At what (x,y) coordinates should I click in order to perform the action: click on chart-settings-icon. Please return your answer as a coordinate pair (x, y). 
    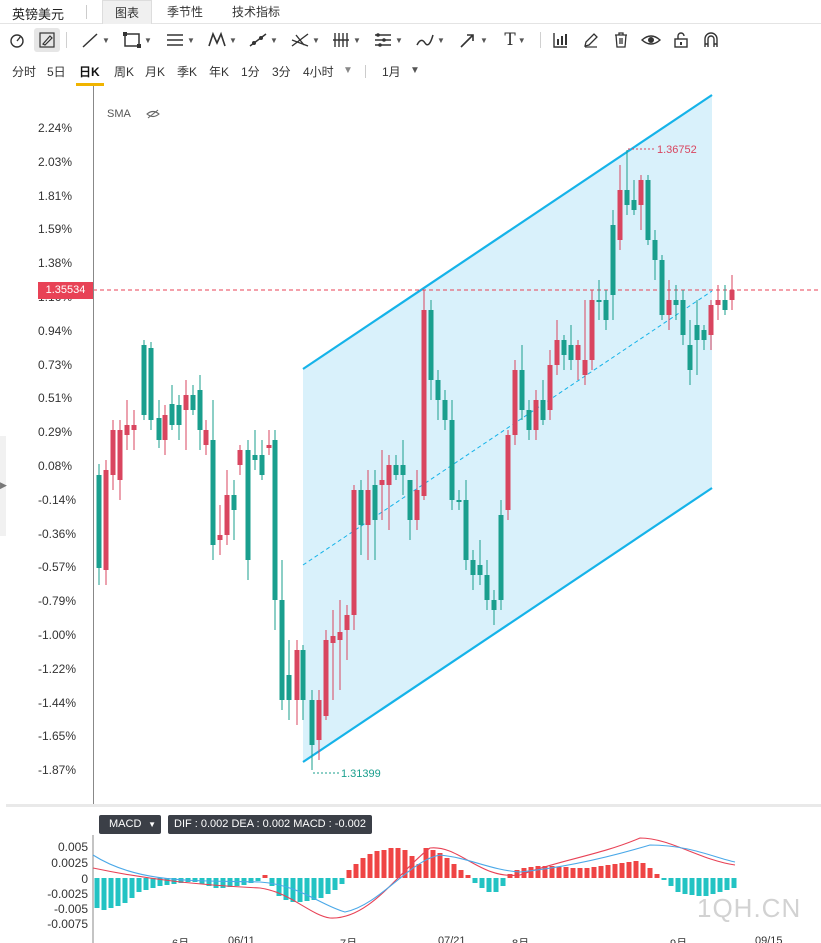
    Looking at the image, I should click on (560, 40).